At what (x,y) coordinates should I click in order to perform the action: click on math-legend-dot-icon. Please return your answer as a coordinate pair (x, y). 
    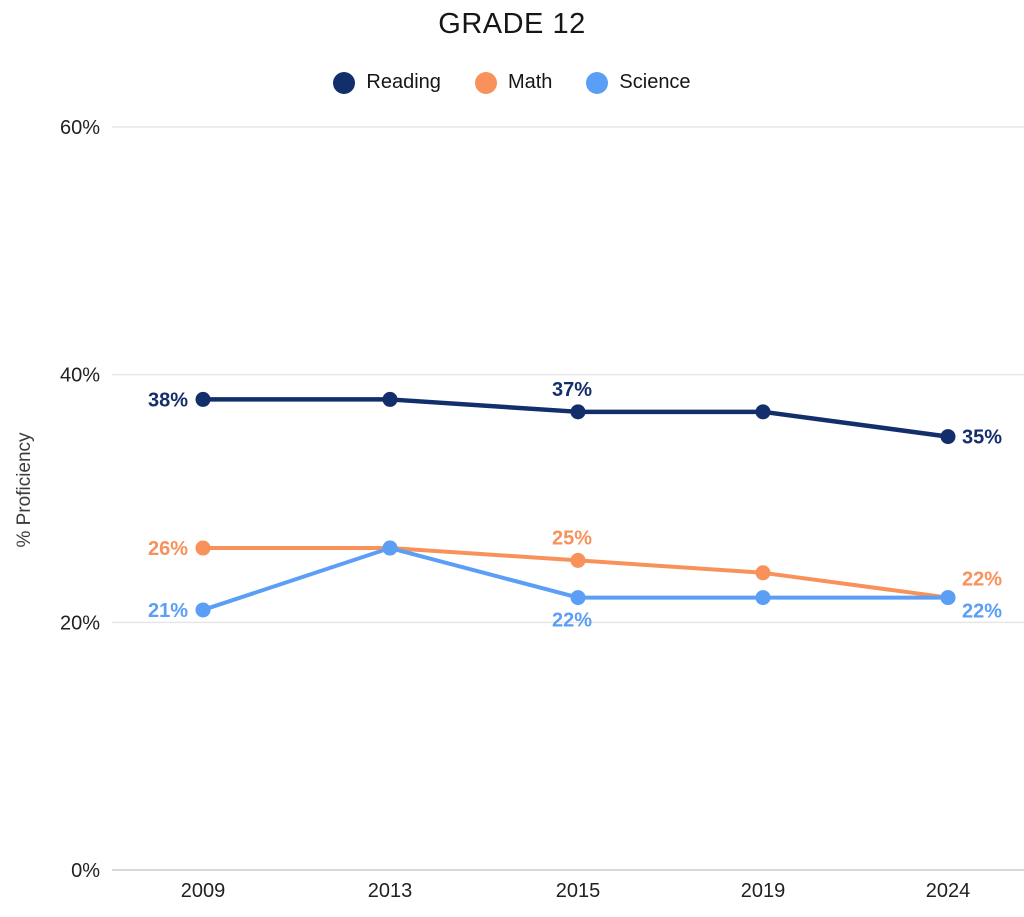
    Looking at the image, I should click on (485, 82).